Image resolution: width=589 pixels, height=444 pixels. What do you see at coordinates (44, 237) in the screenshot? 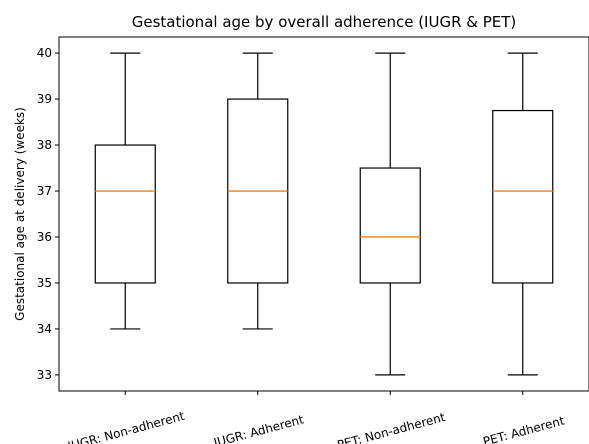
I see `y-tick-label: 36` at bounding box center [44, 237].